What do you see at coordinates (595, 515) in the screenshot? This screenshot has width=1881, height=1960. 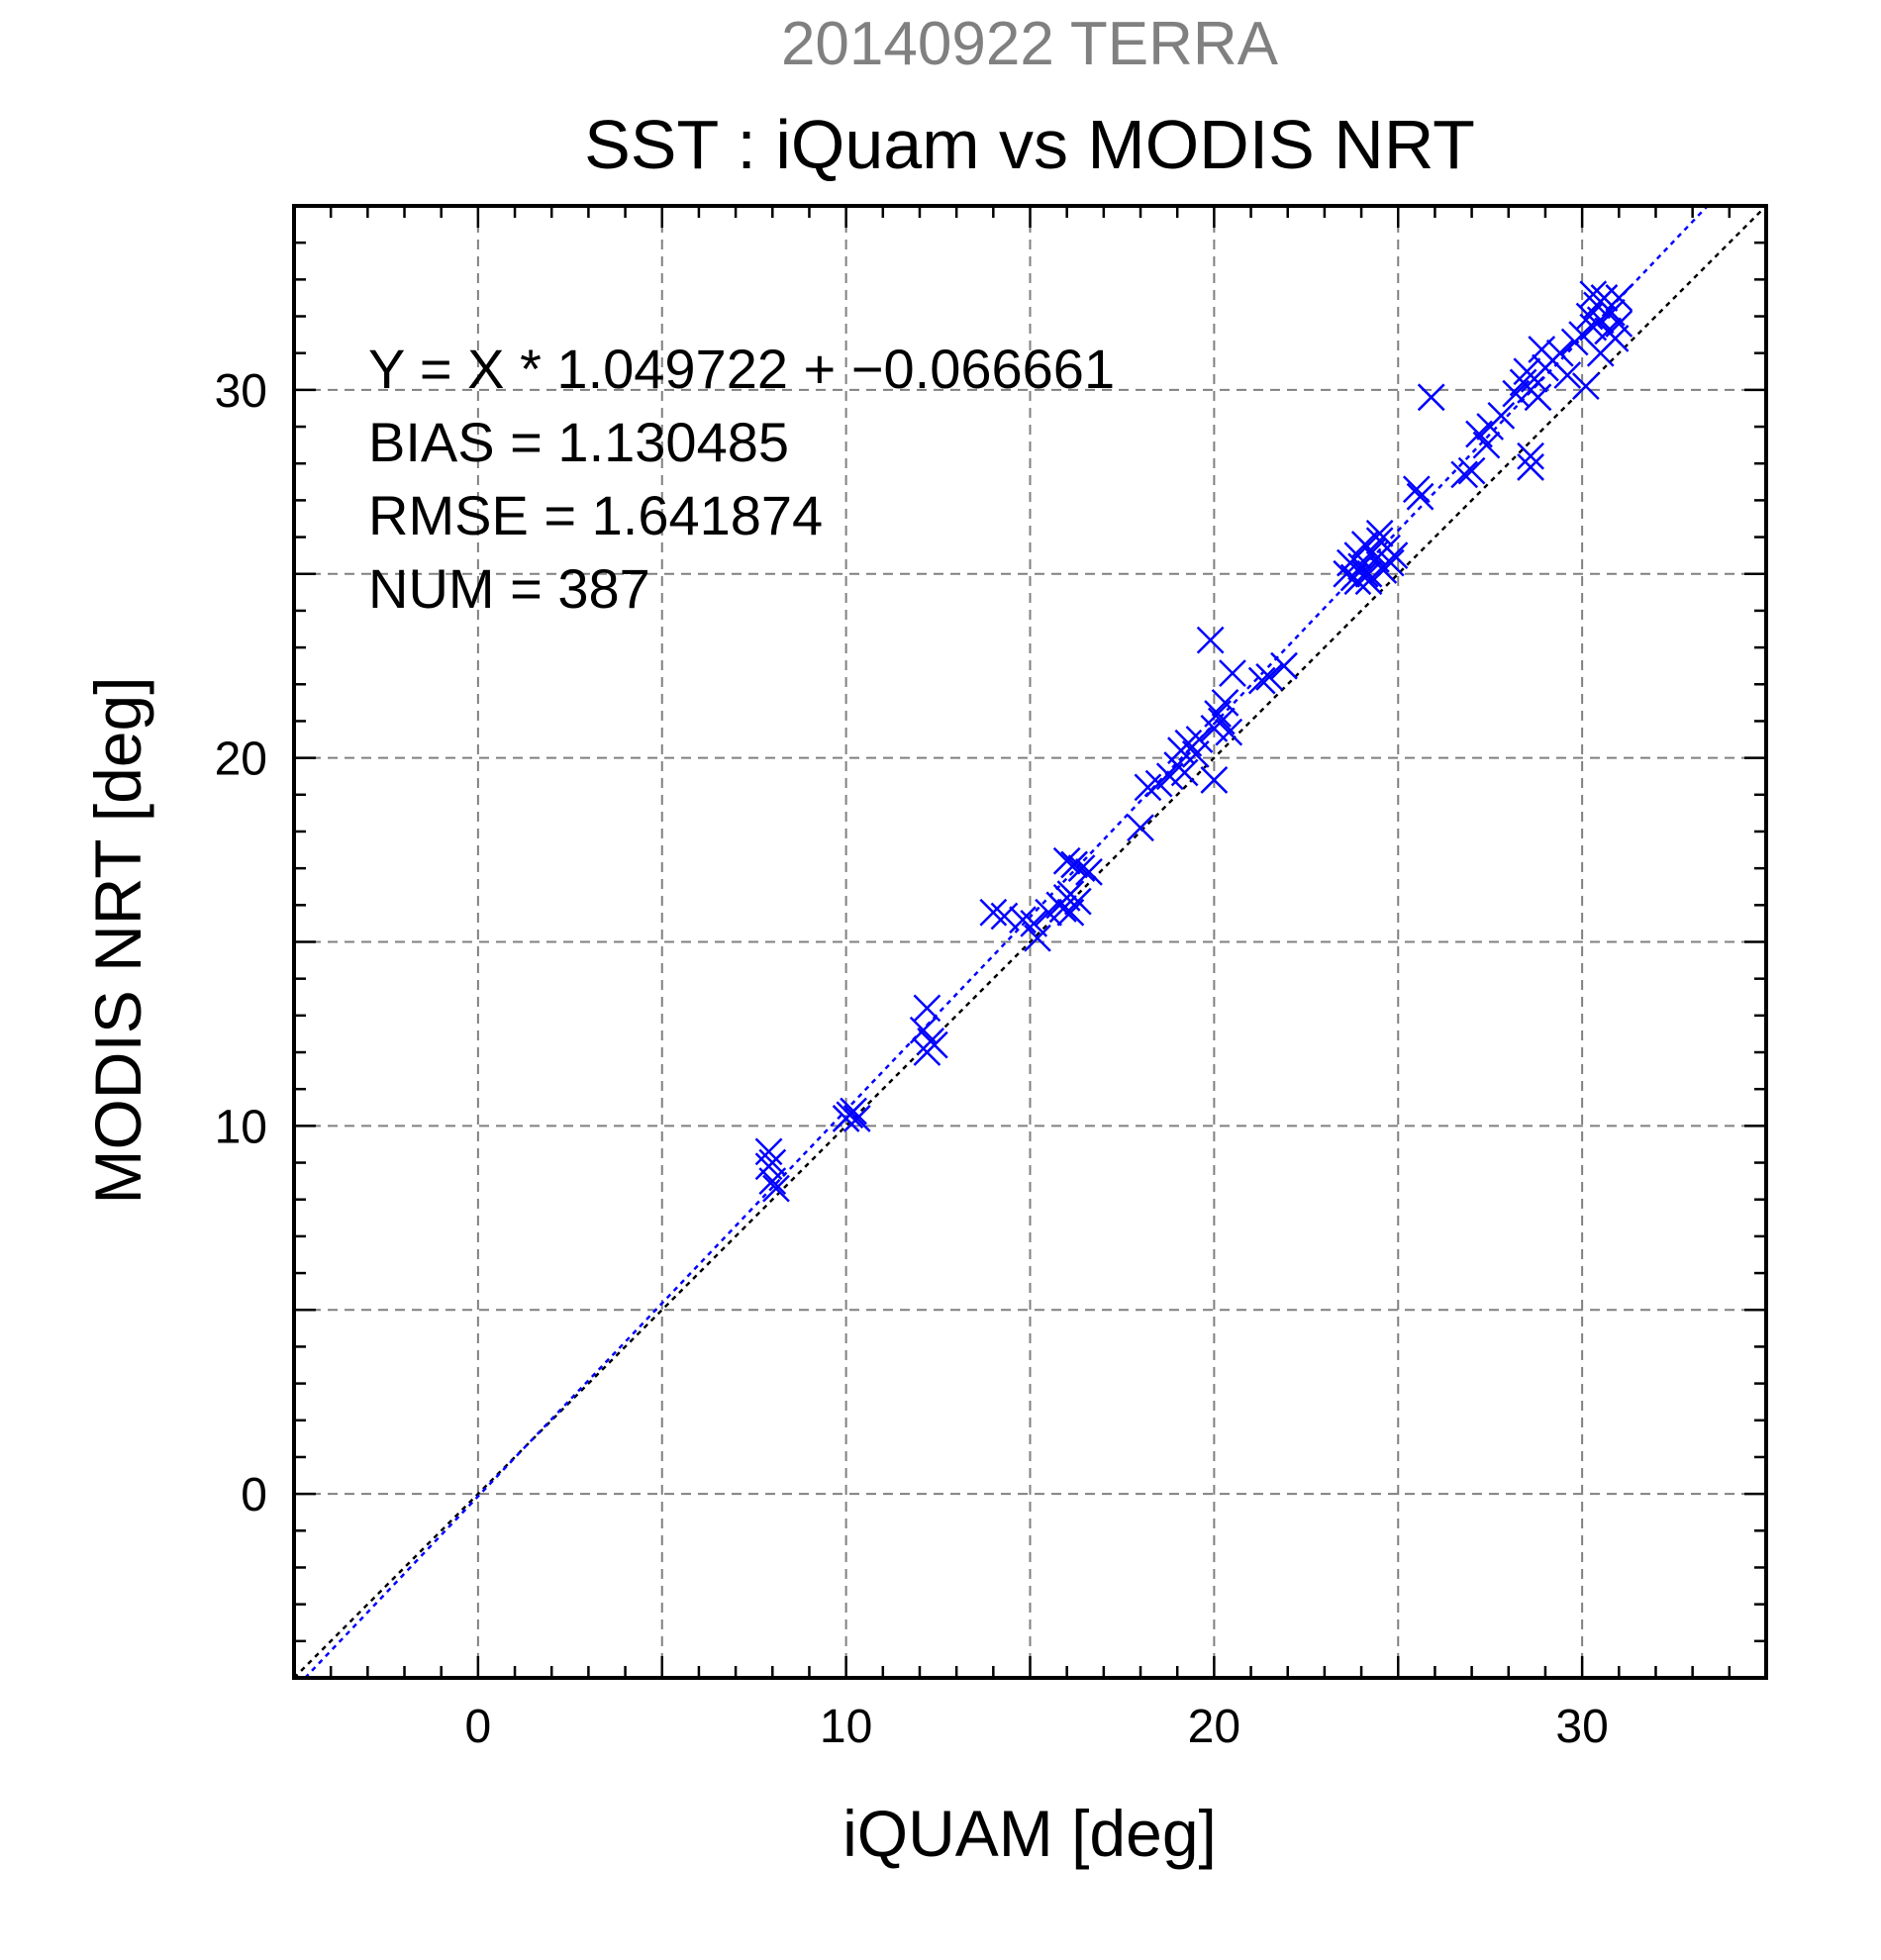 I see `rmse-stat: RMSE = 1.641874` at bounding box center [595, 515].